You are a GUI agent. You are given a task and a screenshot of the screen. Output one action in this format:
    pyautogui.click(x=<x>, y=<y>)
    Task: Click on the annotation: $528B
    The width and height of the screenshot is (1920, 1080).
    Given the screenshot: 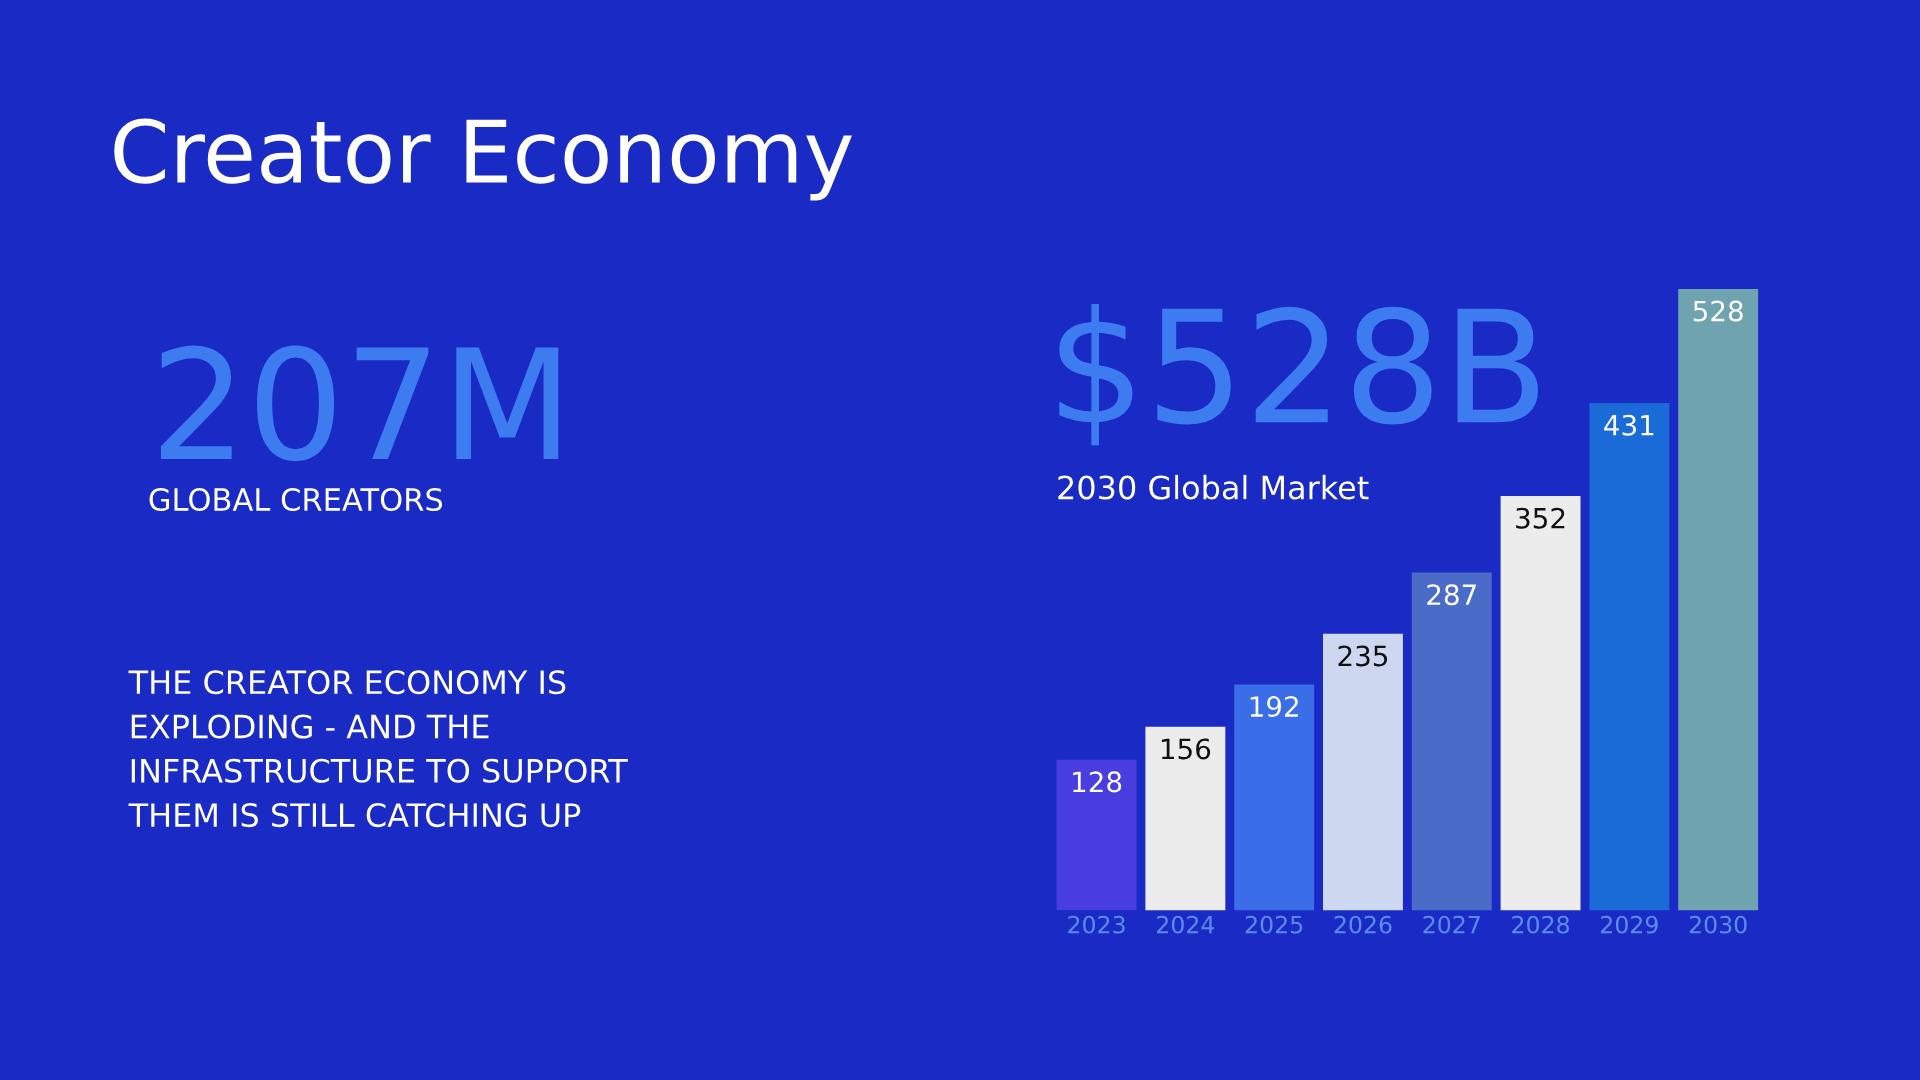 What is the action you would take?
    pyautogui.click(x=1298, y=375)
    